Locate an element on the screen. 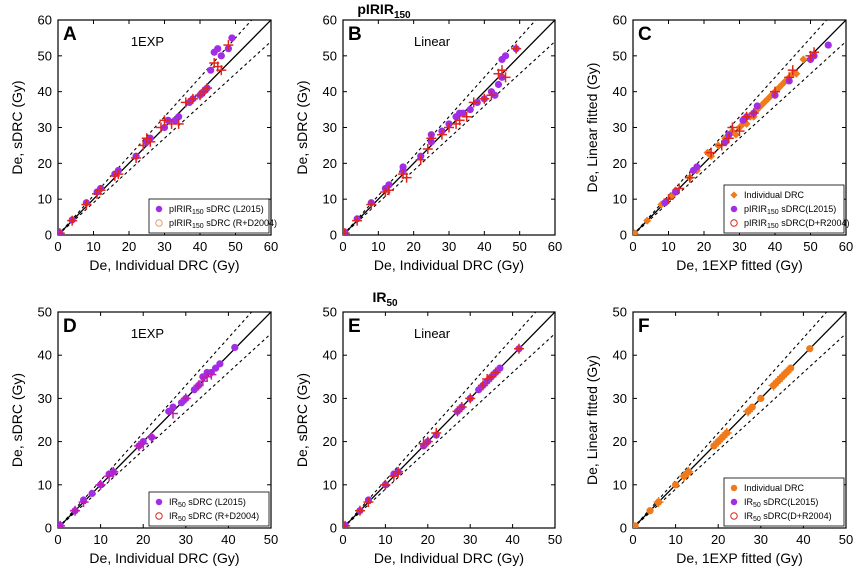 This screenshot has height=582, width=858. panel-f-points is located at coordinates (723, 436).